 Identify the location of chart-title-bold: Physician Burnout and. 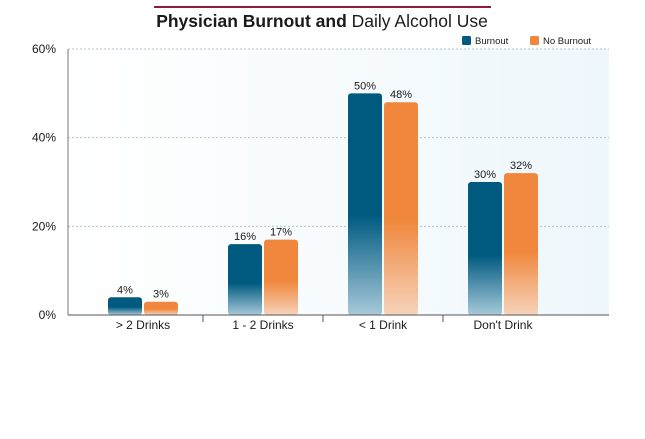
(251, 21).